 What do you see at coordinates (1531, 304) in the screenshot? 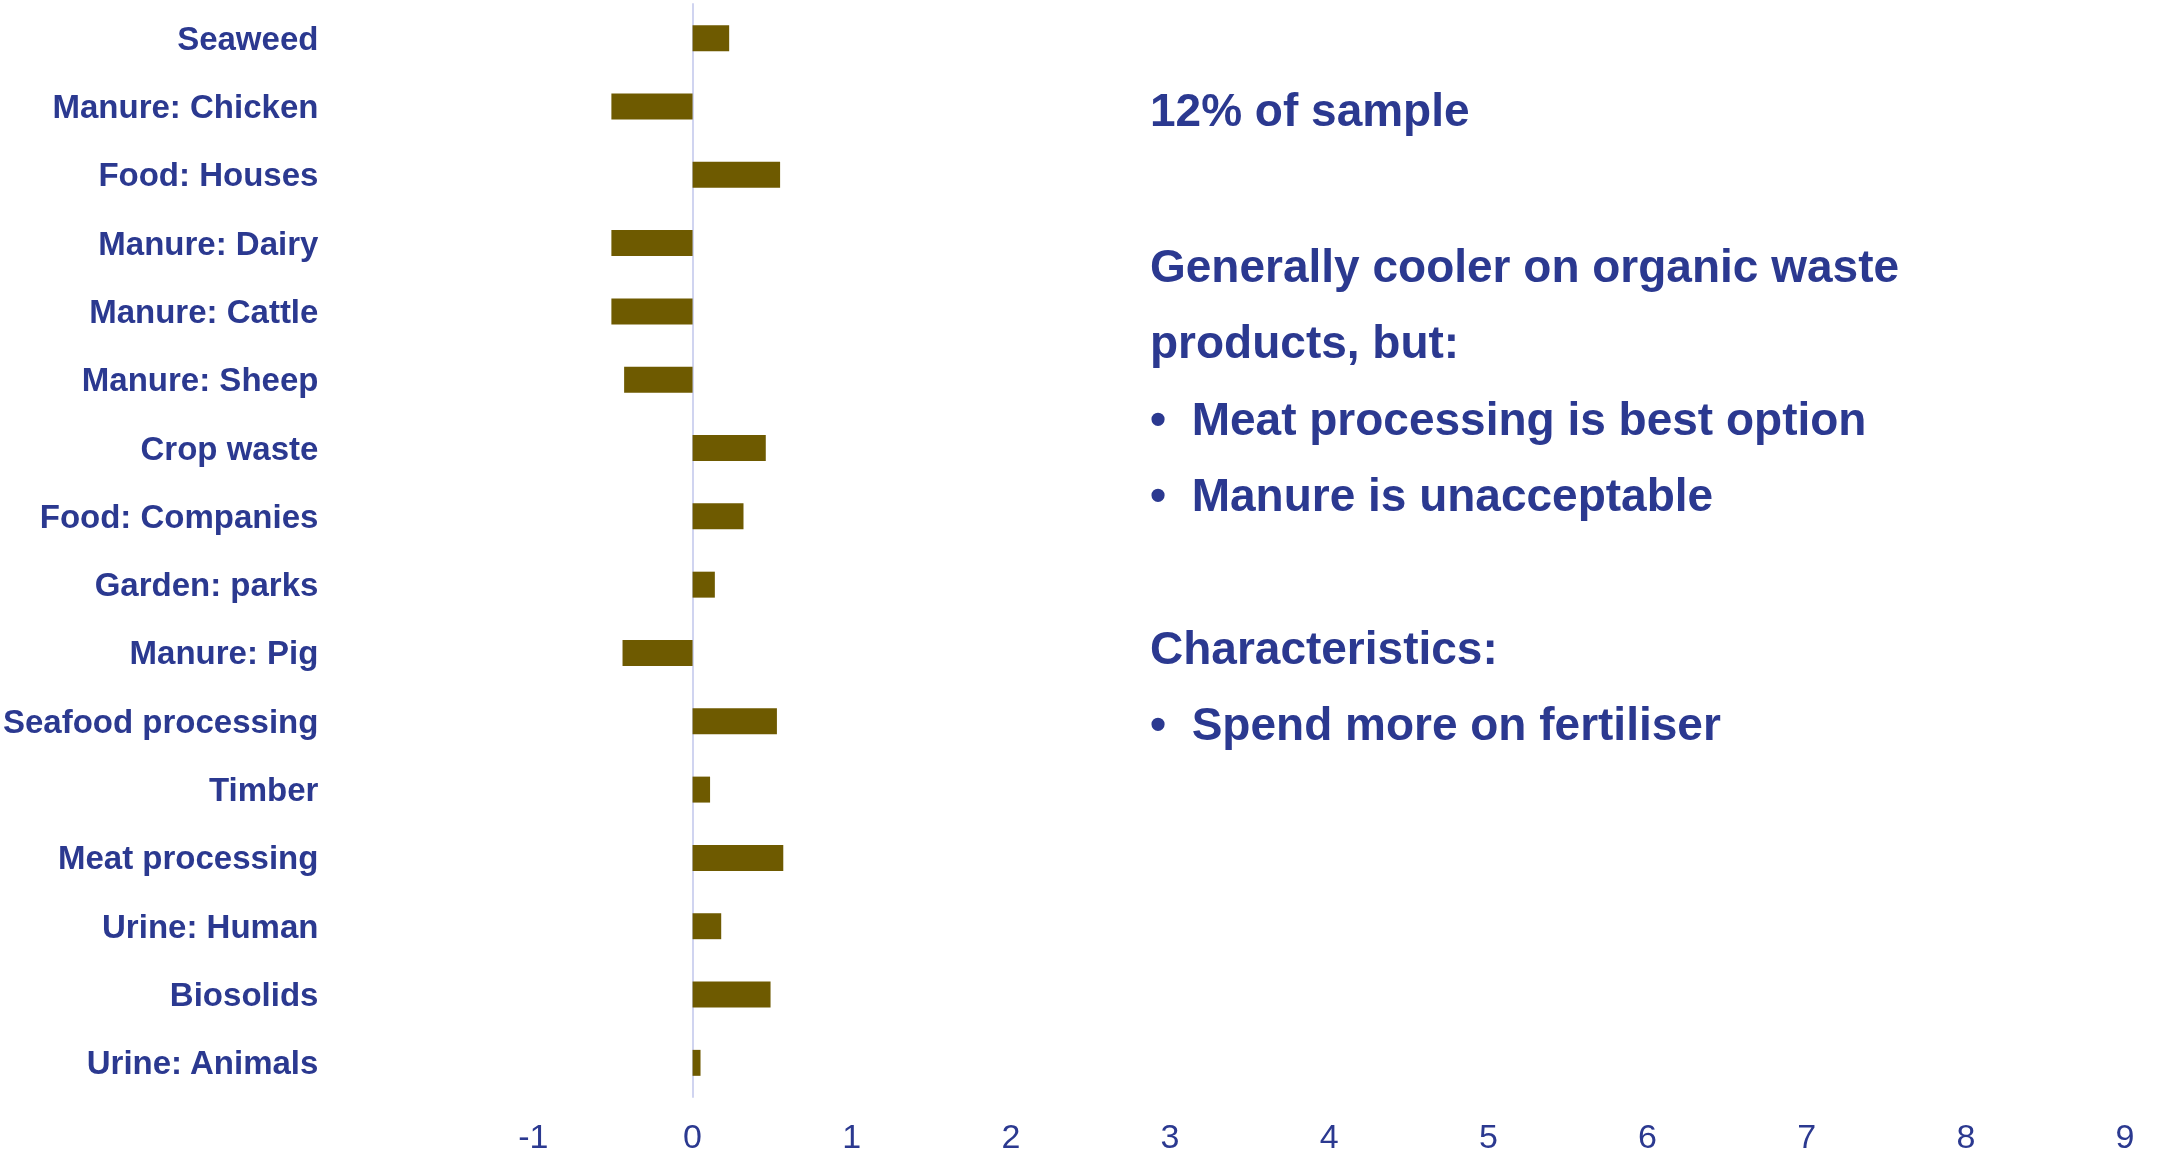
I see `annotation: Generally cooler on organic waste products, but:` at bounding box center [1531, 304].